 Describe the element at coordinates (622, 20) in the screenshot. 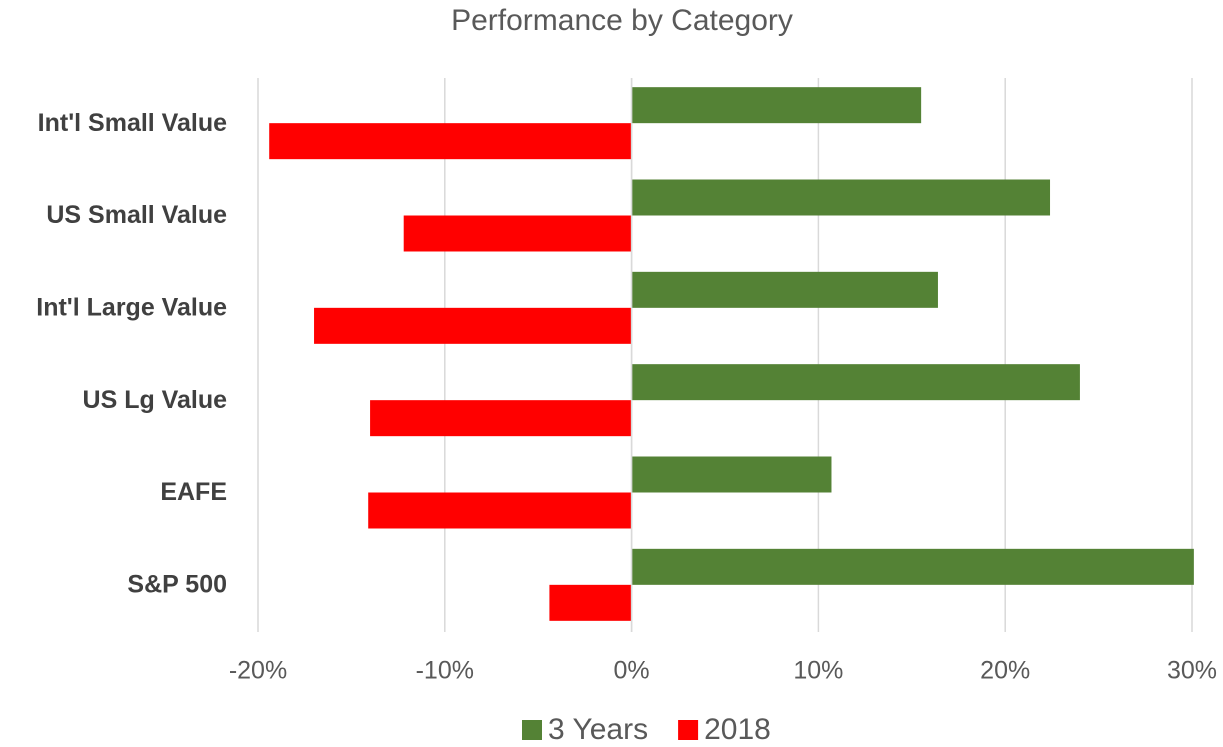

I see `chart-title: Performance by Category` at that location.